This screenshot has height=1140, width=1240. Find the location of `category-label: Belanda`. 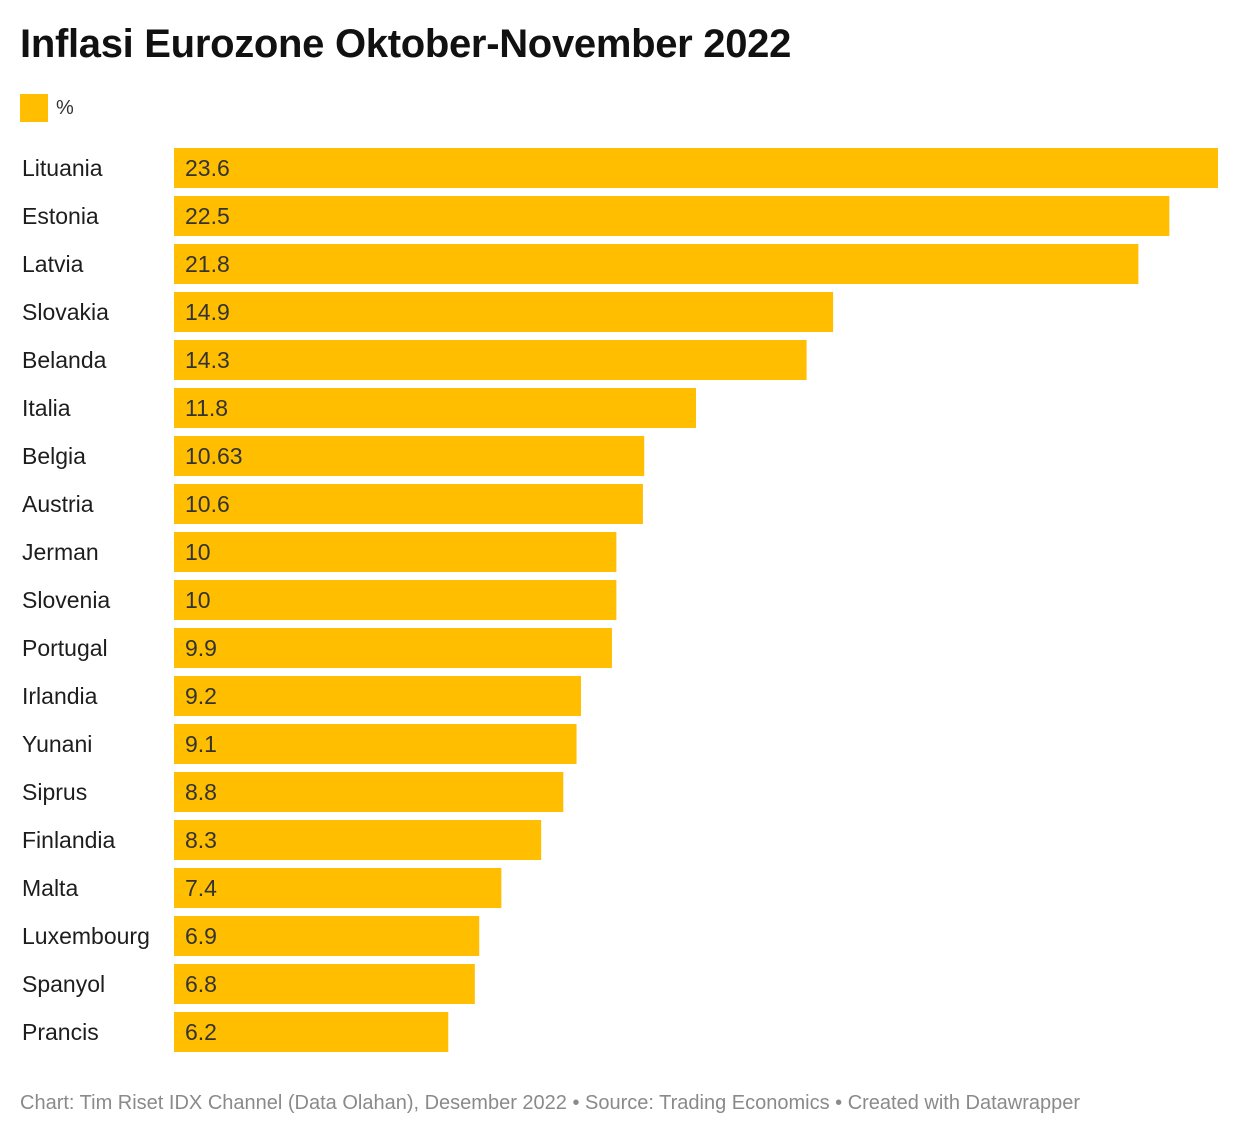

category-label: Belanda is located at coordinates (64, 360).